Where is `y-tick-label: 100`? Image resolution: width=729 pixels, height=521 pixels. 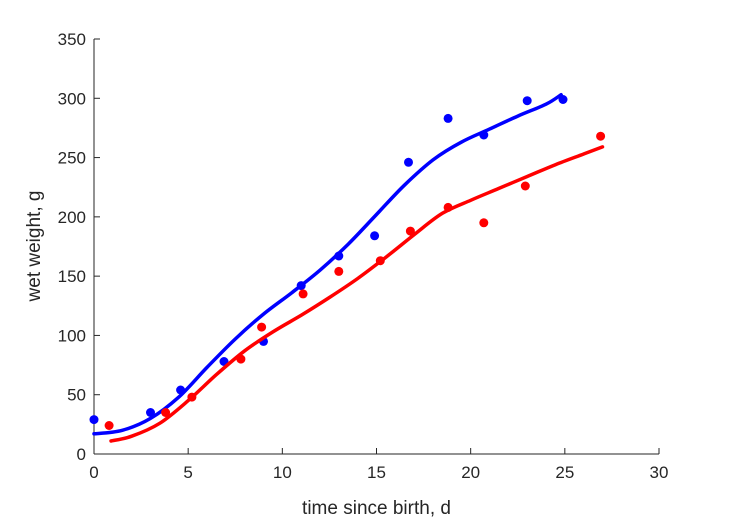
y-tick-label: 100 is located at coordinates (72, 335).